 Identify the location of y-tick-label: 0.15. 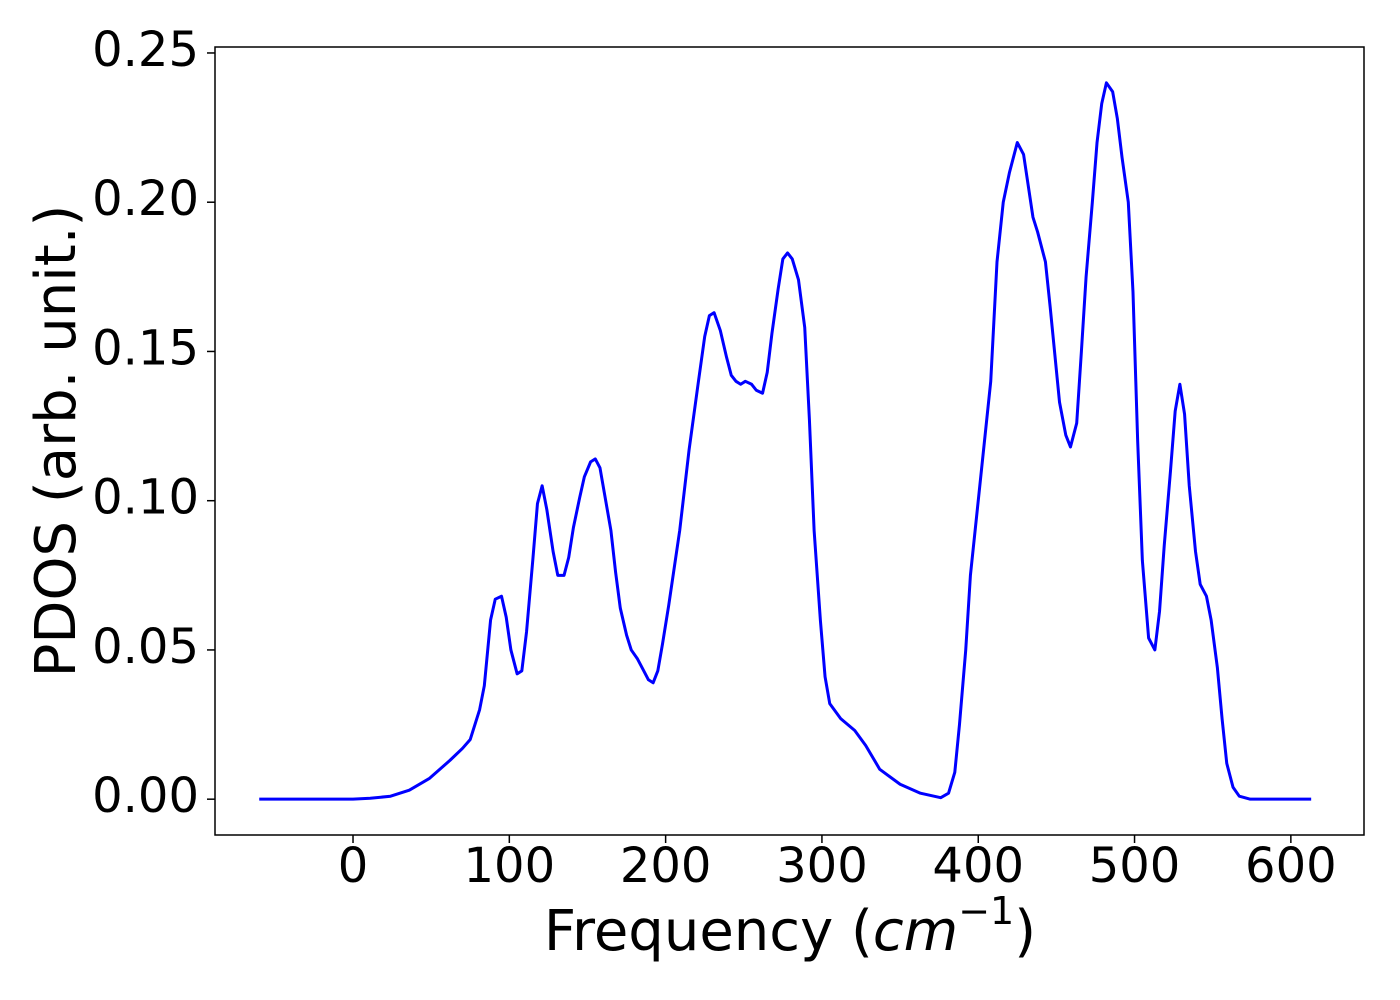
(145, 348).